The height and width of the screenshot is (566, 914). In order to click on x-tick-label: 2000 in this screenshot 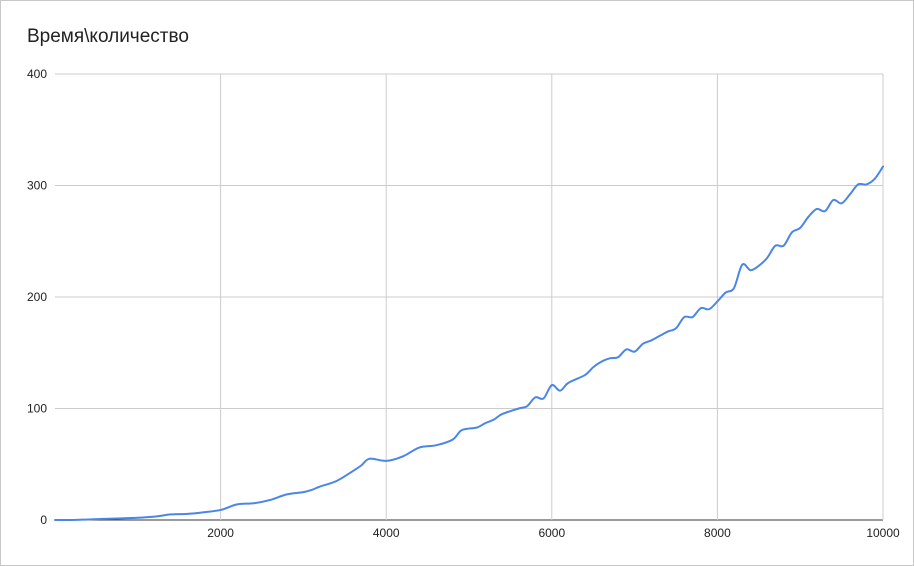, I will do `click(220, 533)`.